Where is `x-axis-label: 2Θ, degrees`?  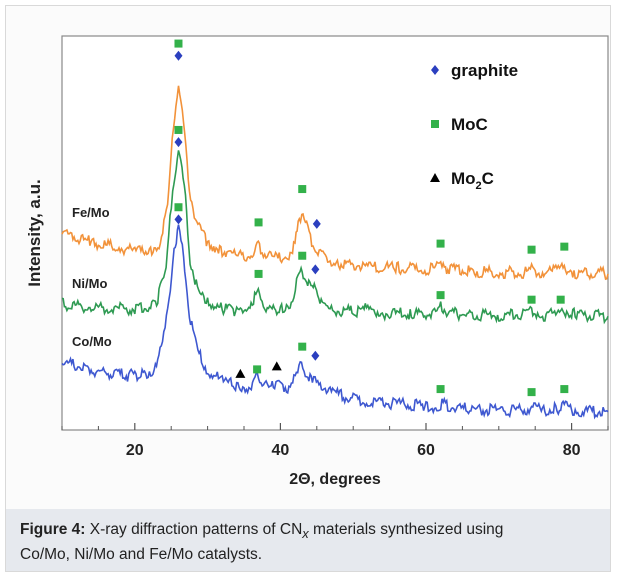 x-axis-label: 2Θ, degrees is located at coordinates (335, 479).